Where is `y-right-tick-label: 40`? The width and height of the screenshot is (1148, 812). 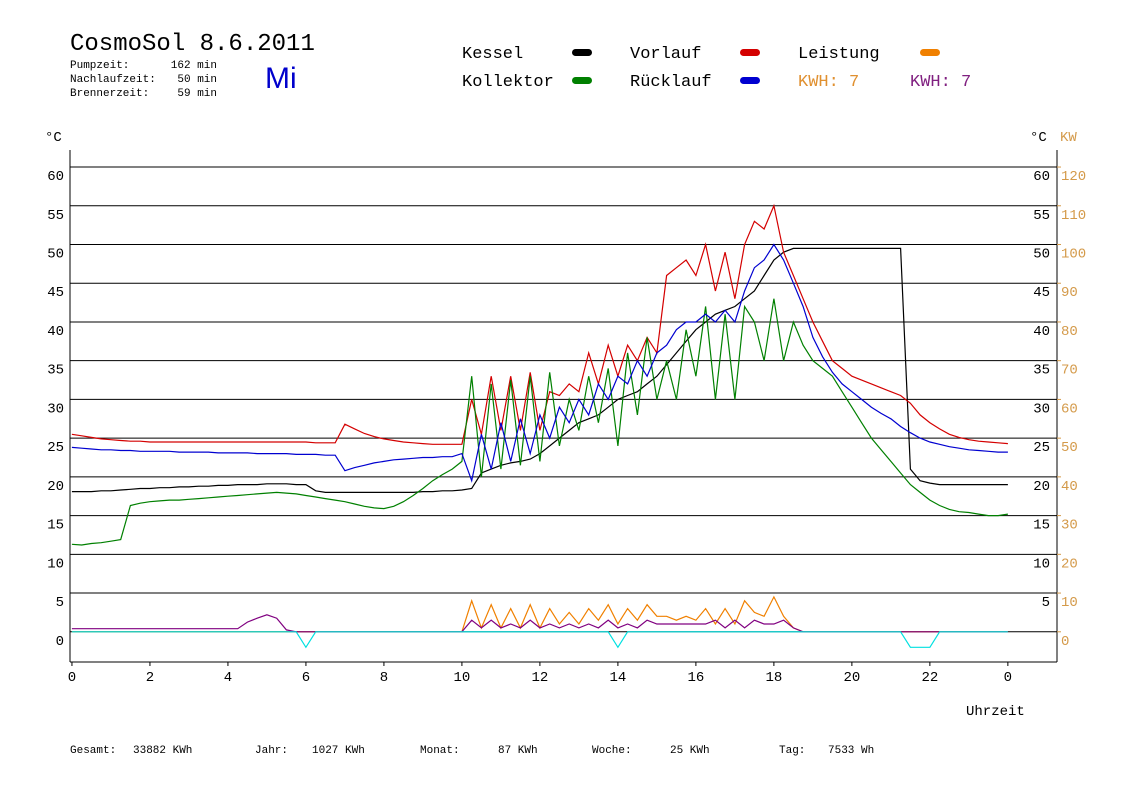
y-right-tick-label: 40 is located at coordinates (1041, 332).